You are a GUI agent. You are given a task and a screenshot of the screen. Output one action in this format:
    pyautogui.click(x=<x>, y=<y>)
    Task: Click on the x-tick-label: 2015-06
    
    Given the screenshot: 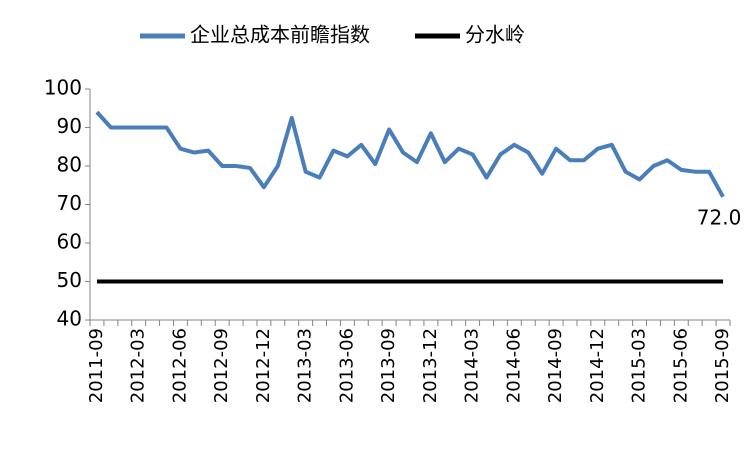 What is the action you would take?
    pyautogui.click(x=680, y=365)
    